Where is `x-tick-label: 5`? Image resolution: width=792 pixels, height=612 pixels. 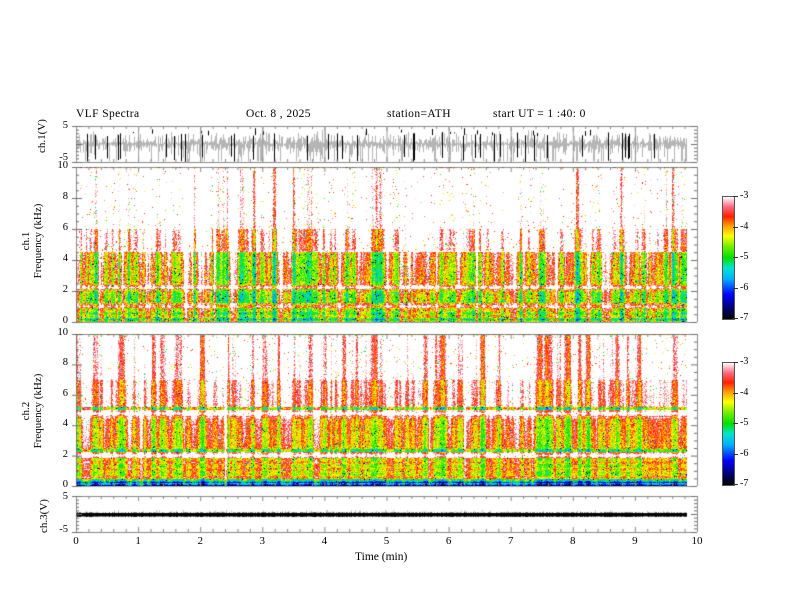
x-tick-label: 5 is located at coordinates (386, 541).